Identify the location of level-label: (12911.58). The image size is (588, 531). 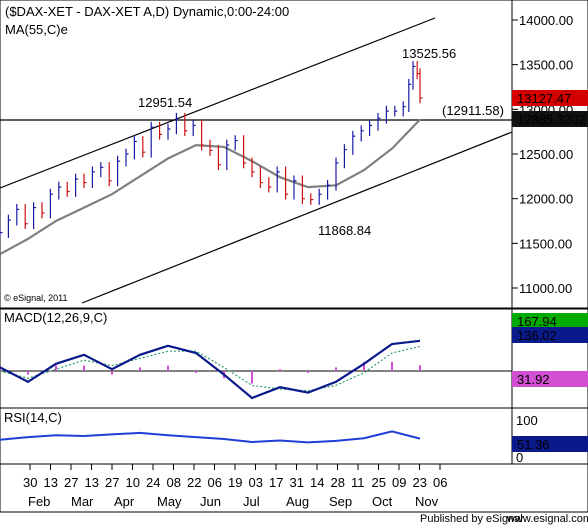
(473, 110).